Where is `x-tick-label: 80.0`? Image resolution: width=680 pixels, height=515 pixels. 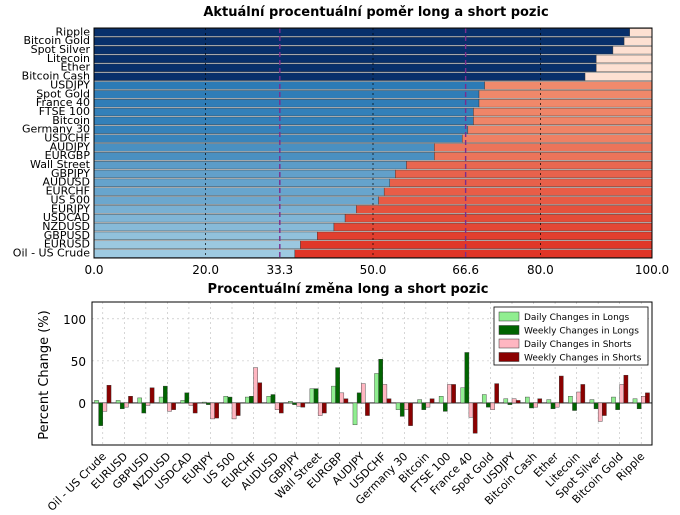
x-tick-label: 80.0 is located at coordinates (540, 270).